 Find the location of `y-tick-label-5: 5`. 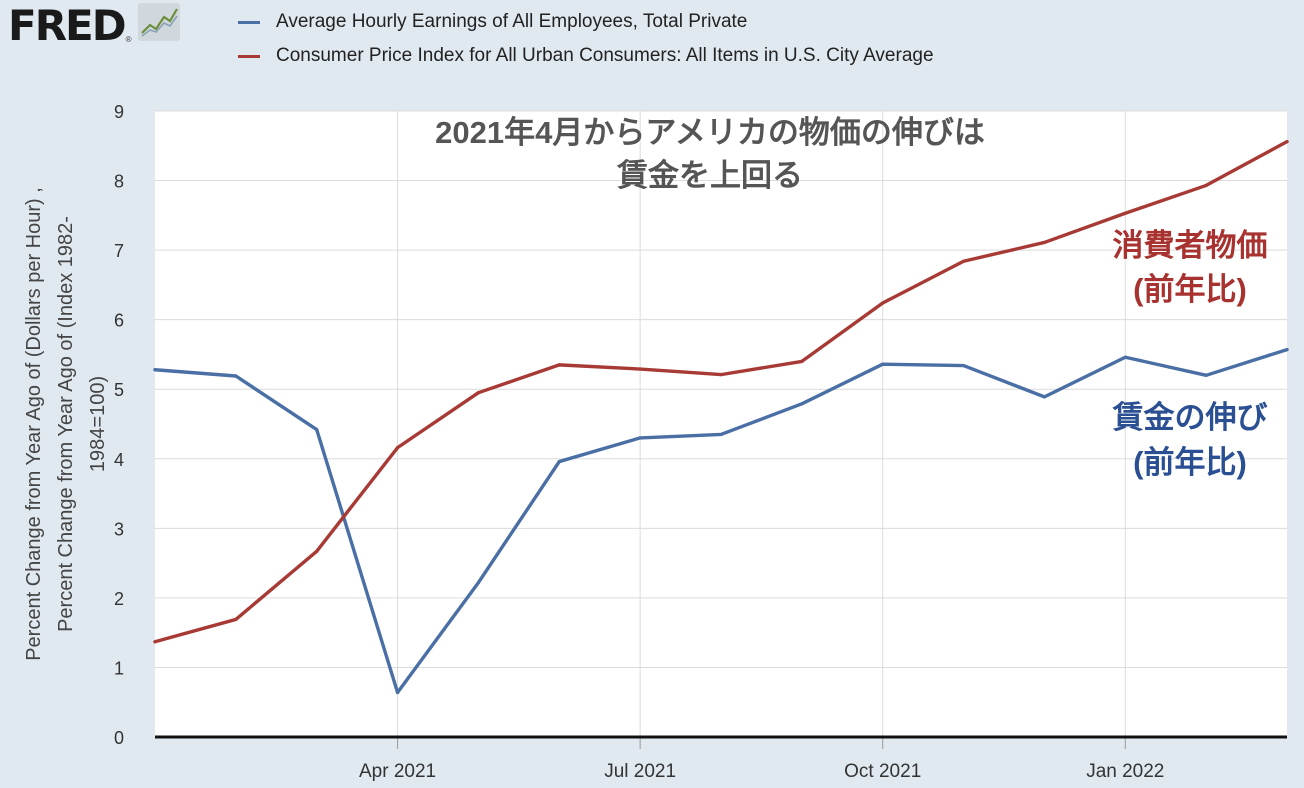

y-tick-label-5: 5 is located at coordinates (119, 390).